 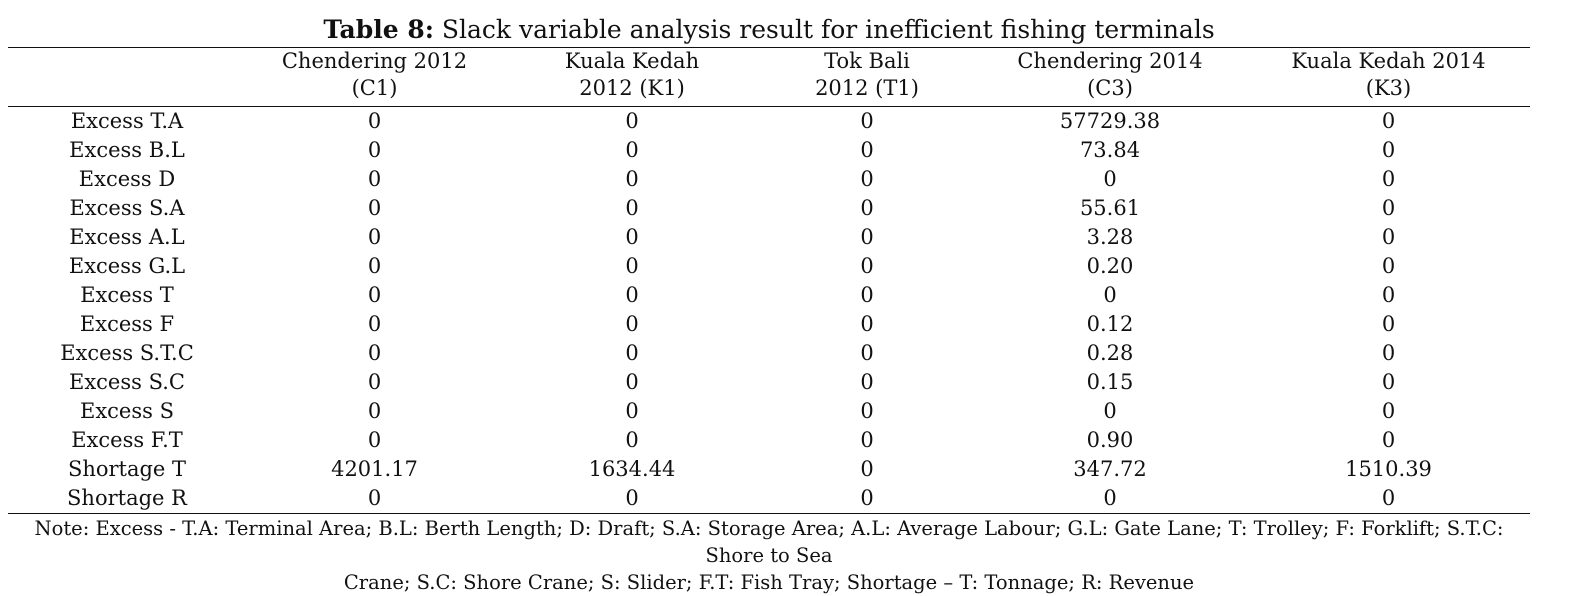 I want to click on table-cell: 3.28, so click(x=1110, y=237).